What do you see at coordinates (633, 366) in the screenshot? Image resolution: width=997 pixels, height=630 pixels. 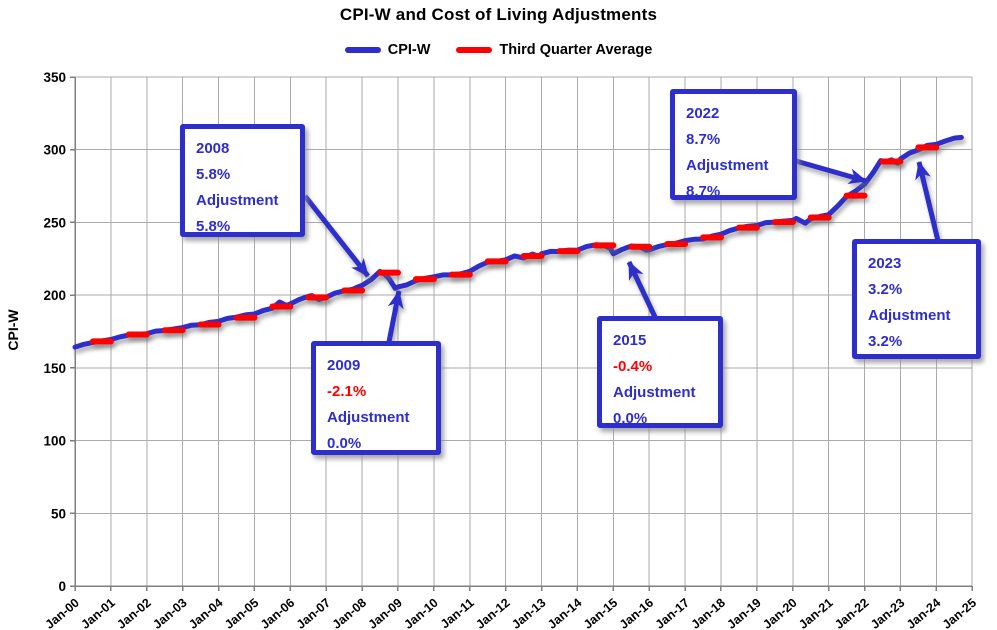 I see `annotation-cpi-change: -0.4%` at bounding box center [633, 366].